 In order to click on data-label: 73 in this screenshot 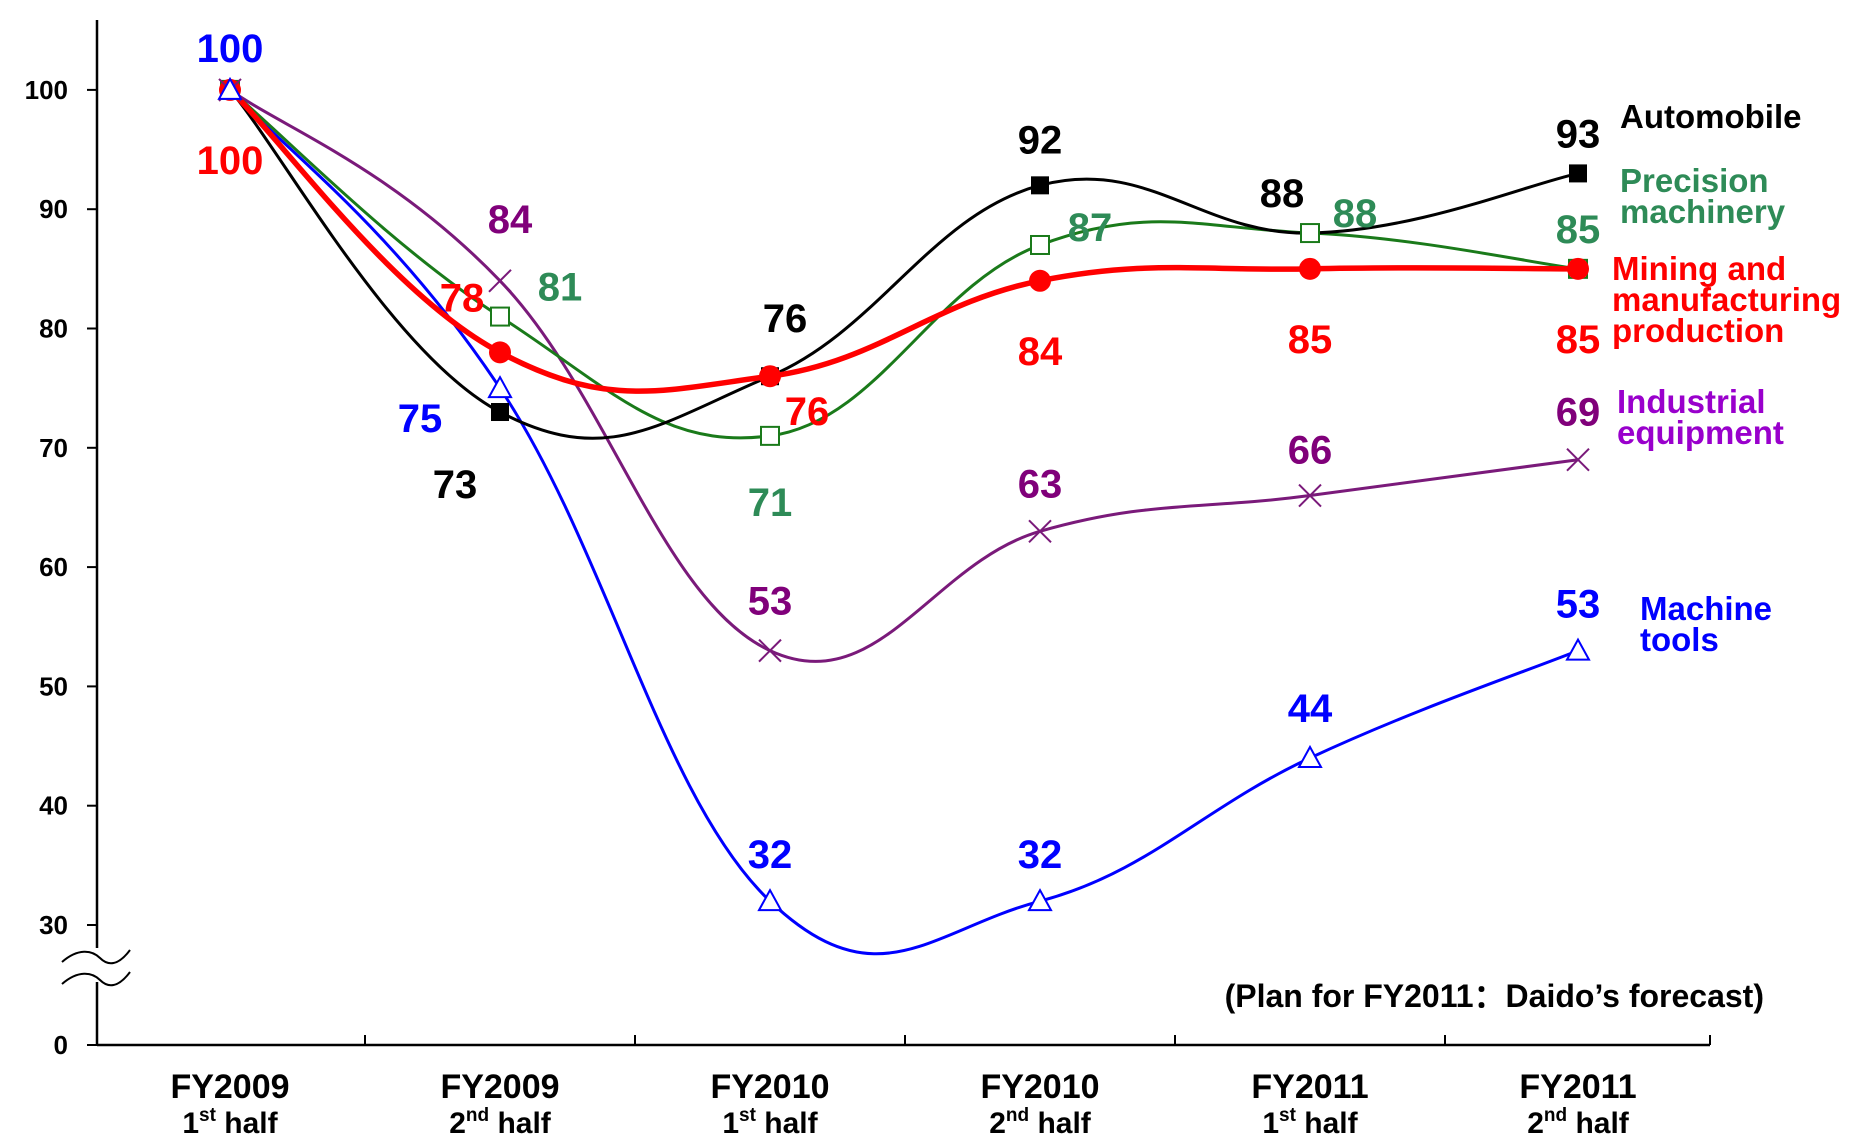, I will do `click(455, 485)`.